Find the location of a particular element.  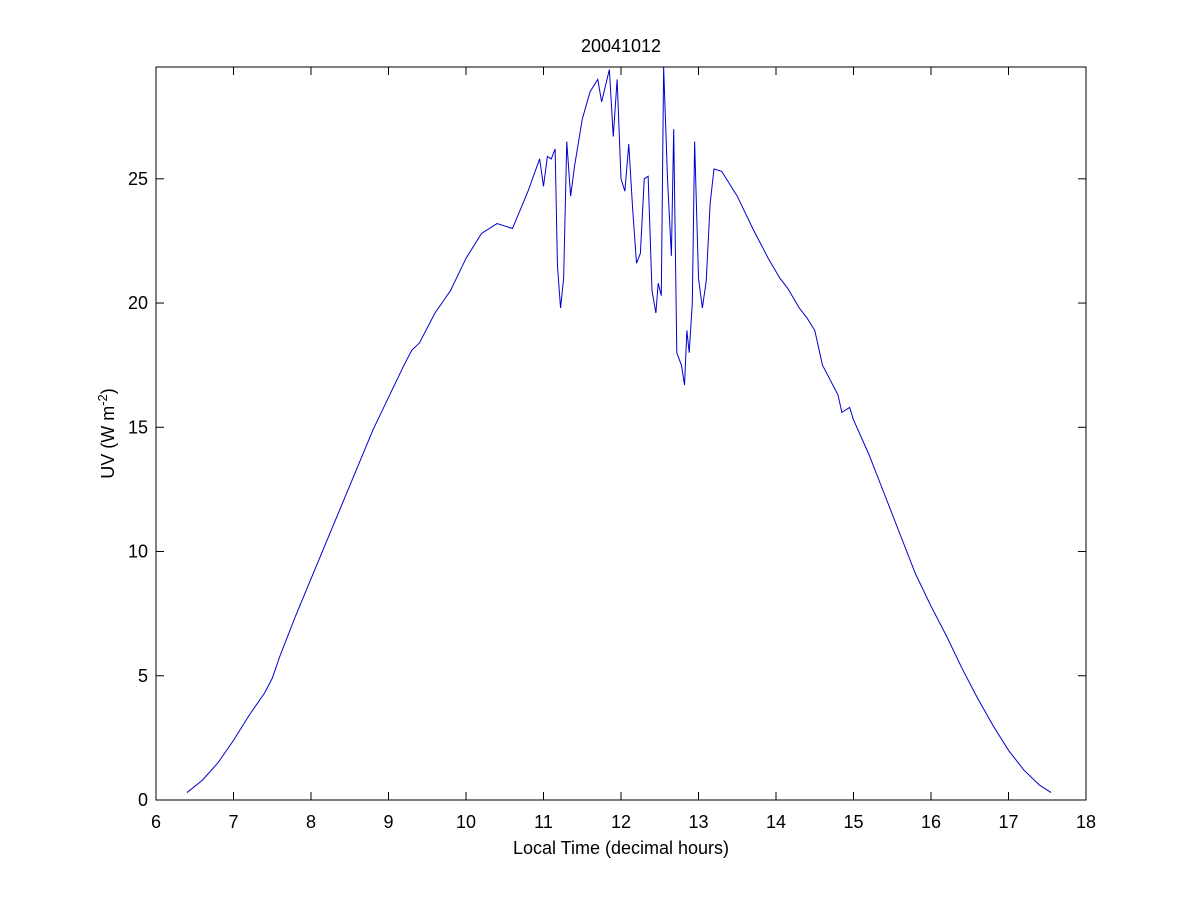

chart-title: 20041012 is located at coordinates (621, 46).